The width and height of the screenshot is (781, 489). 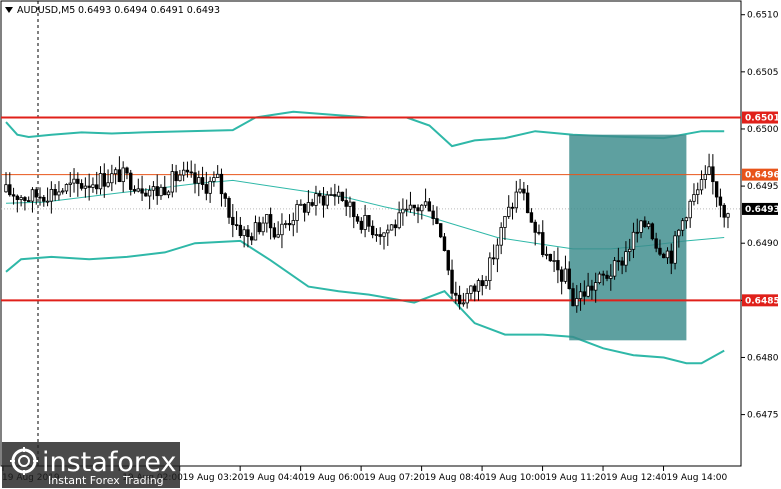 I want to click on collapse-triangle-icon, so click(x=9, y=10).